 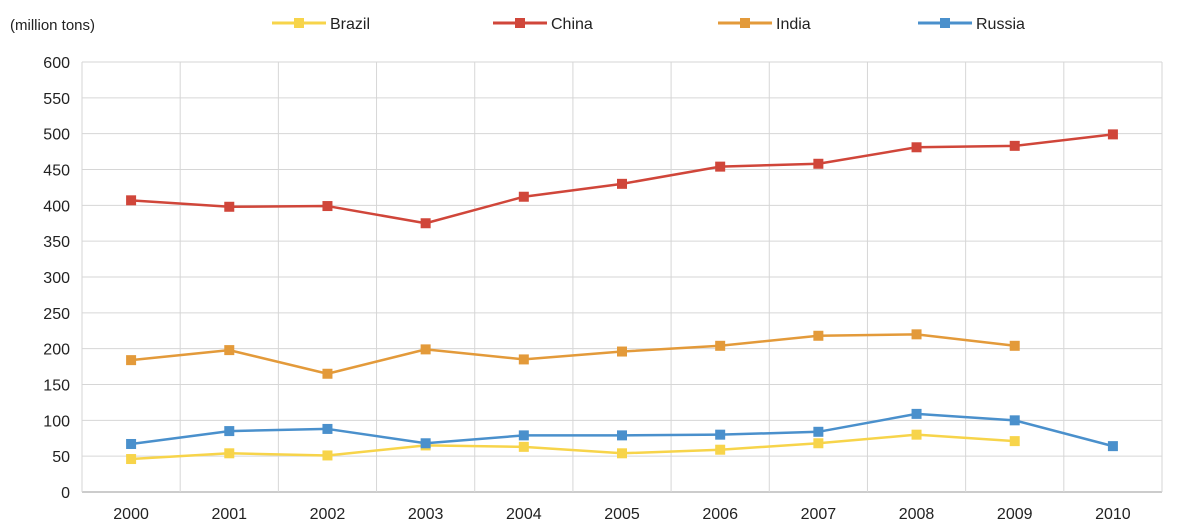 What do you see at coordinates (56, 242) in the screenshot?
I see `y-tick-label: 350` at bounding box center [56, 242].